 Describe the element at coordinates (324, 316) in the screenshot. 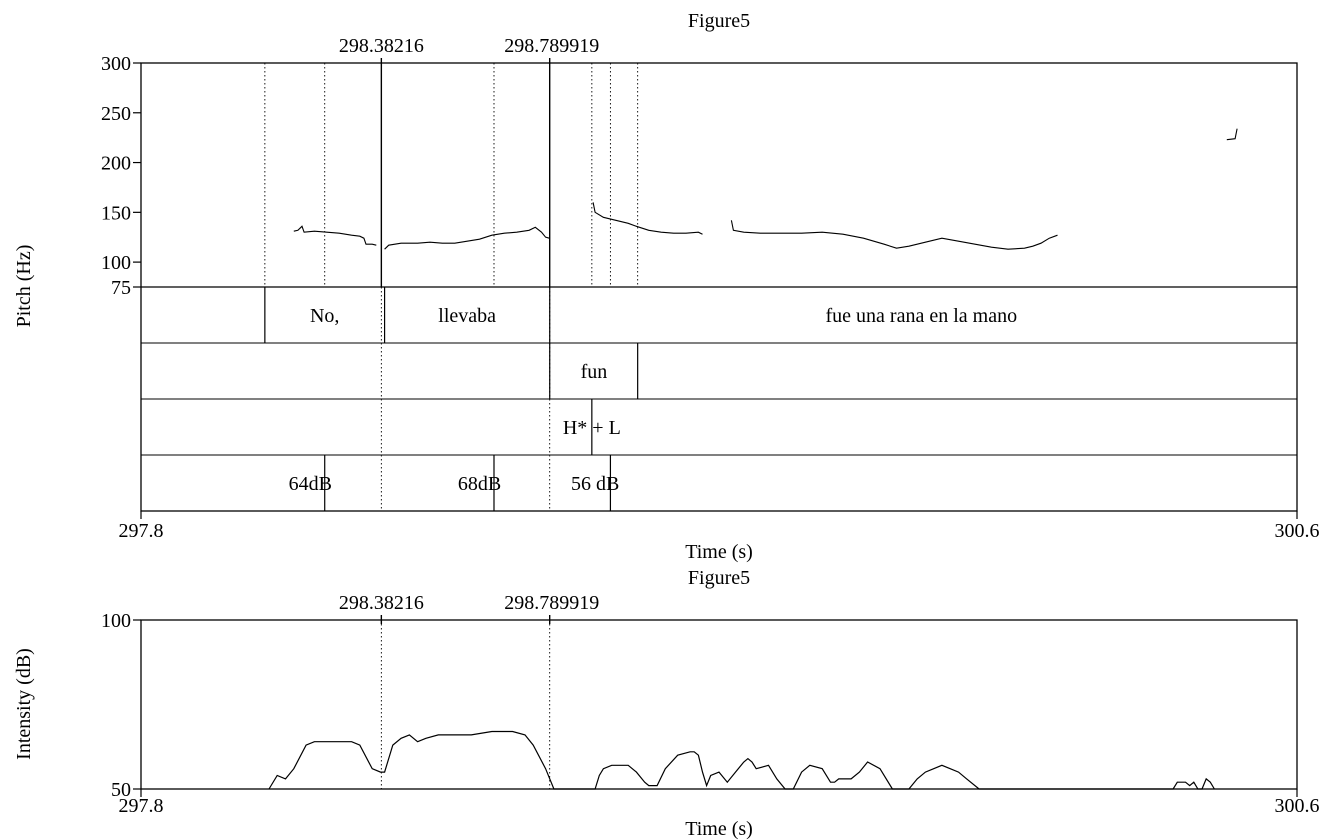

I see `tier-label: No,` at that location.